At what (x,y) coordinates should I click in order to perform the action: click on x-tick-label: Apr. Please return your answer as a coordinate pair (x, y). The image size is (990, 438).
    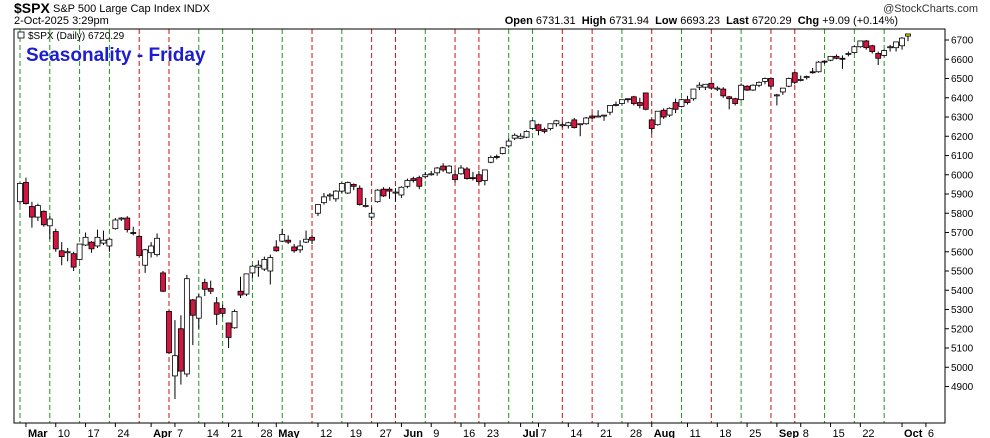
    Looking at the image, I should click on (163, 433).